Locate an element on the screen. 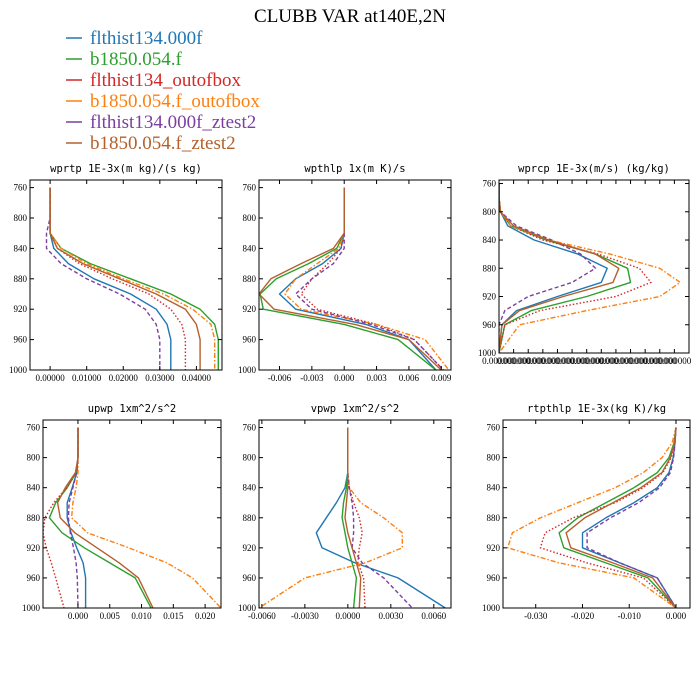 This screenshot has height=700, width=700. legend-entry: b1850.054.f_ztest2 is located at coordinates (151, 143).